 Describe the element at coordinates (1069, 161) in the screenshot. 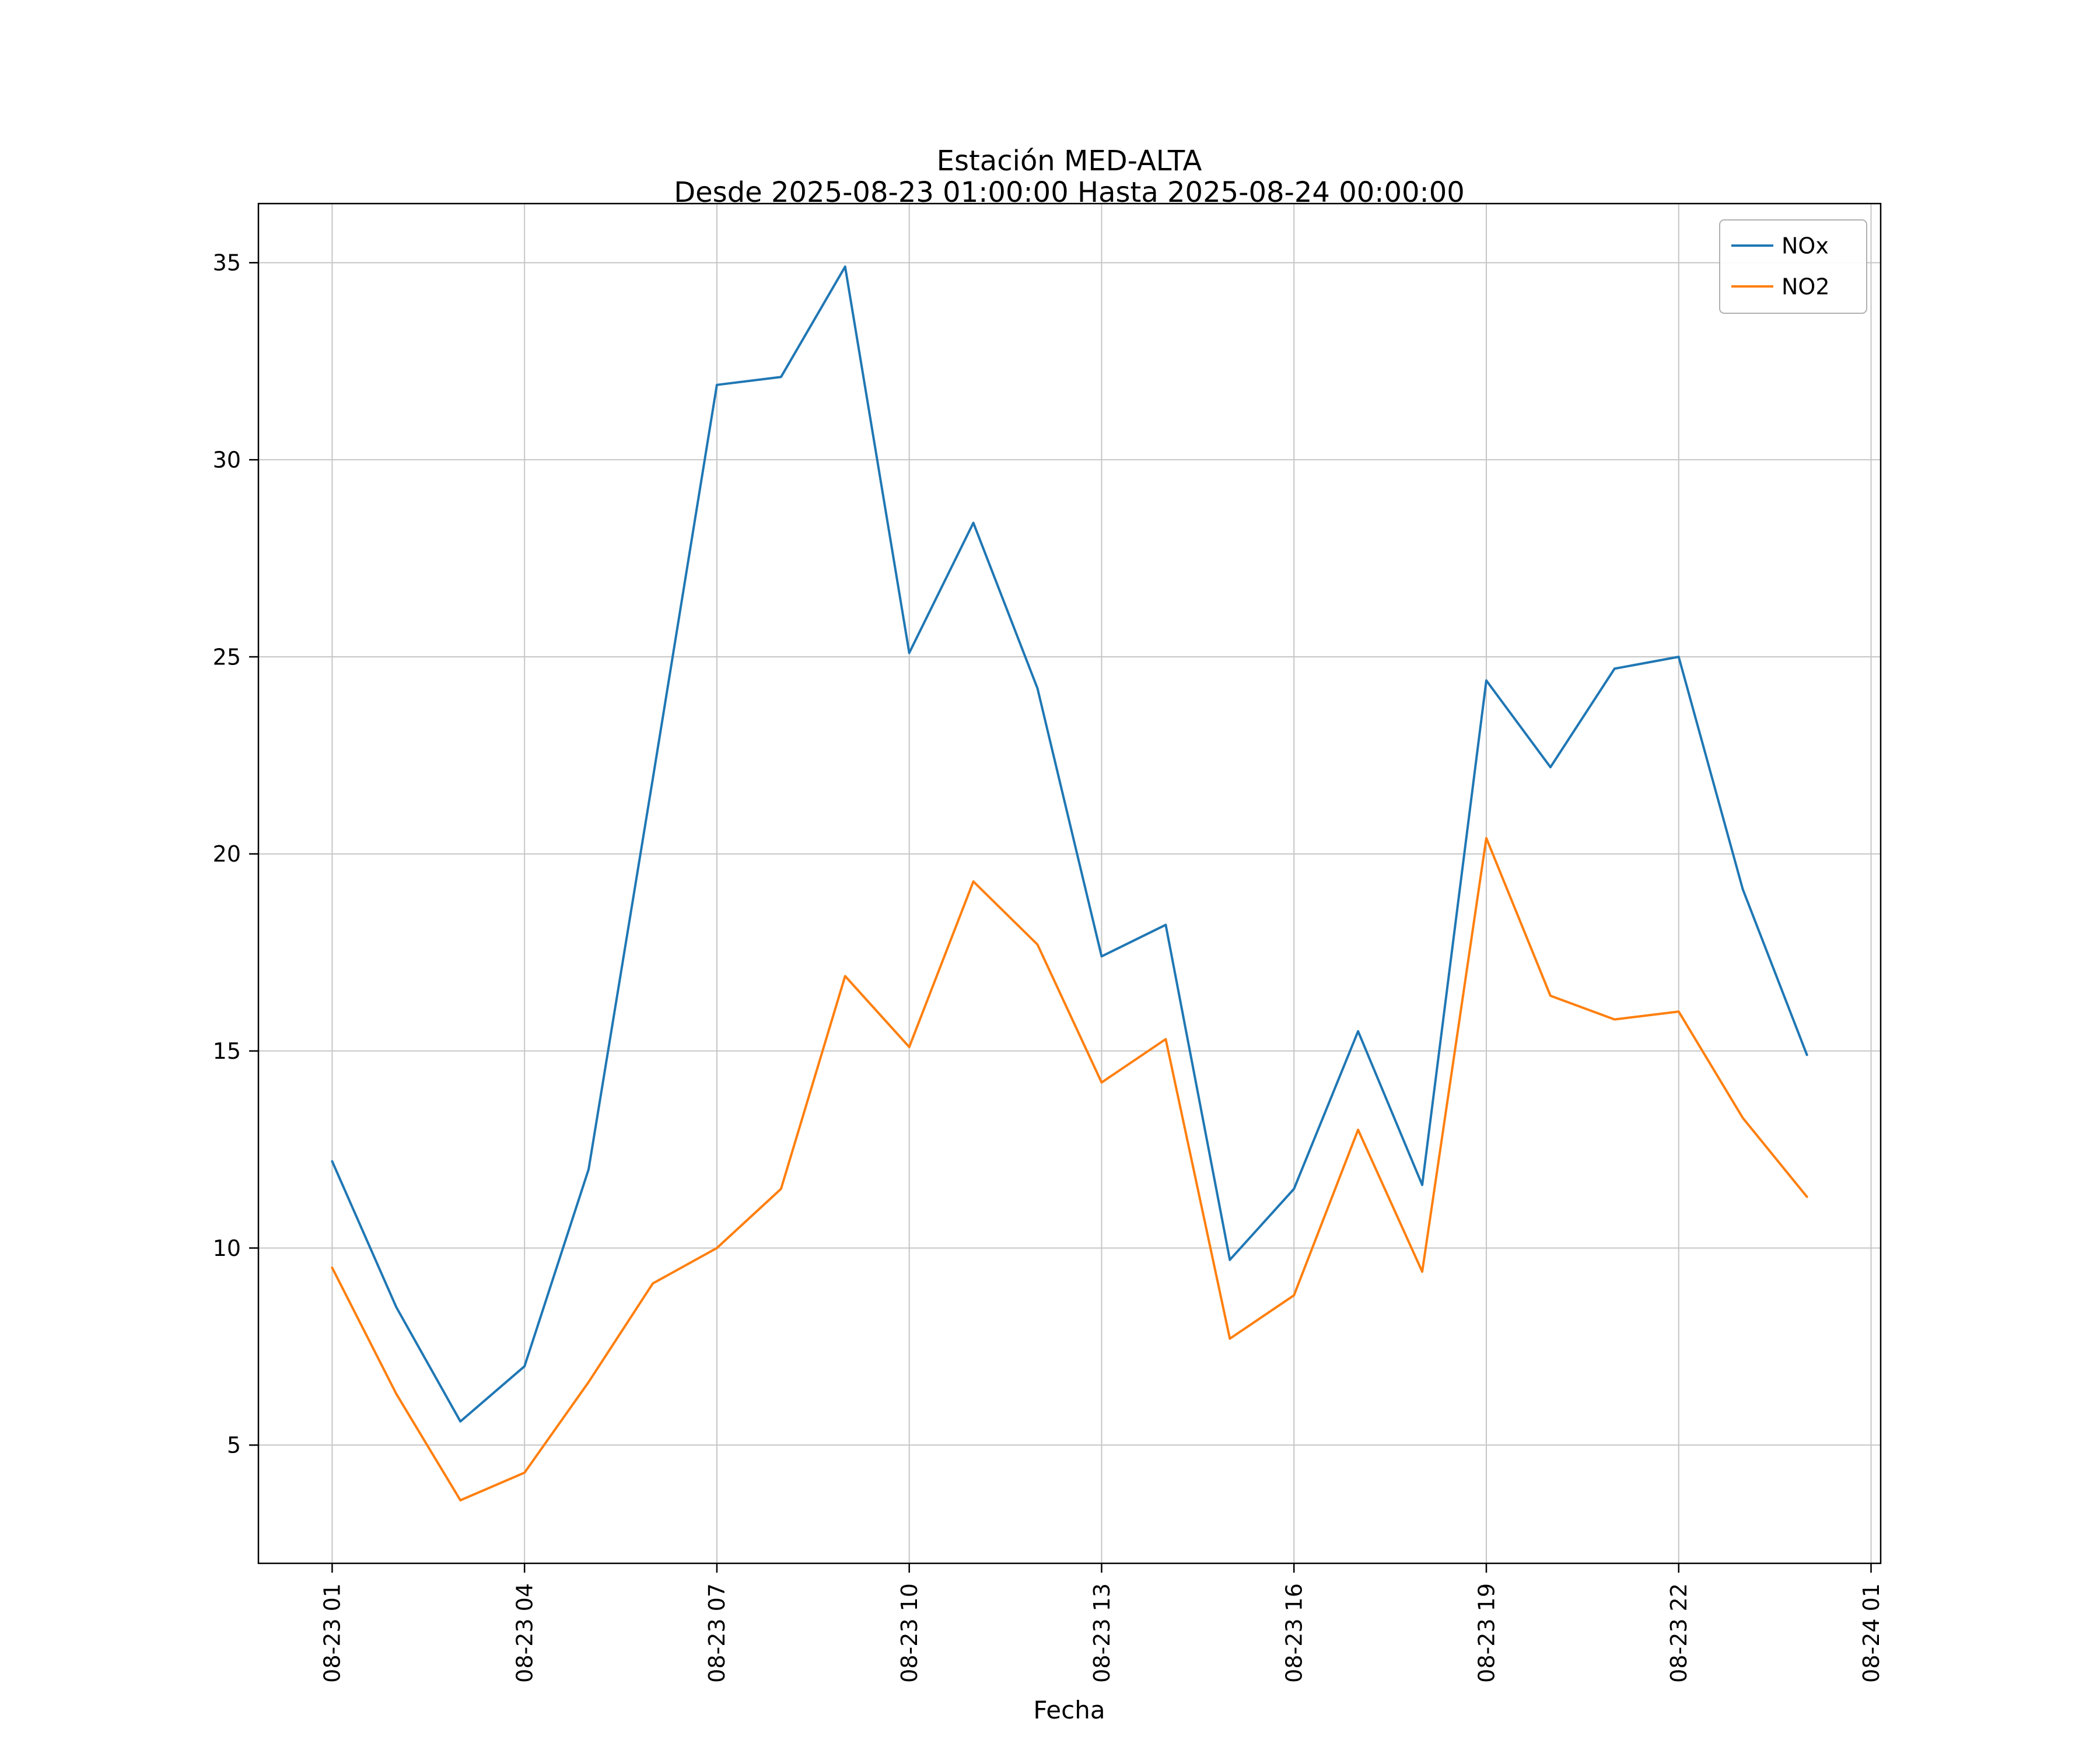

I see `chart-title: Estación MED-ALTA` at that location.